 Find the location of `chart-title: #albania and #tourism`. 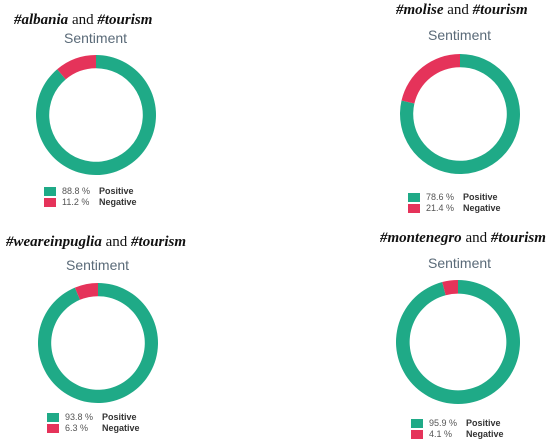

chart-title: #albania and #tourism is located at coordinates (83, 20).